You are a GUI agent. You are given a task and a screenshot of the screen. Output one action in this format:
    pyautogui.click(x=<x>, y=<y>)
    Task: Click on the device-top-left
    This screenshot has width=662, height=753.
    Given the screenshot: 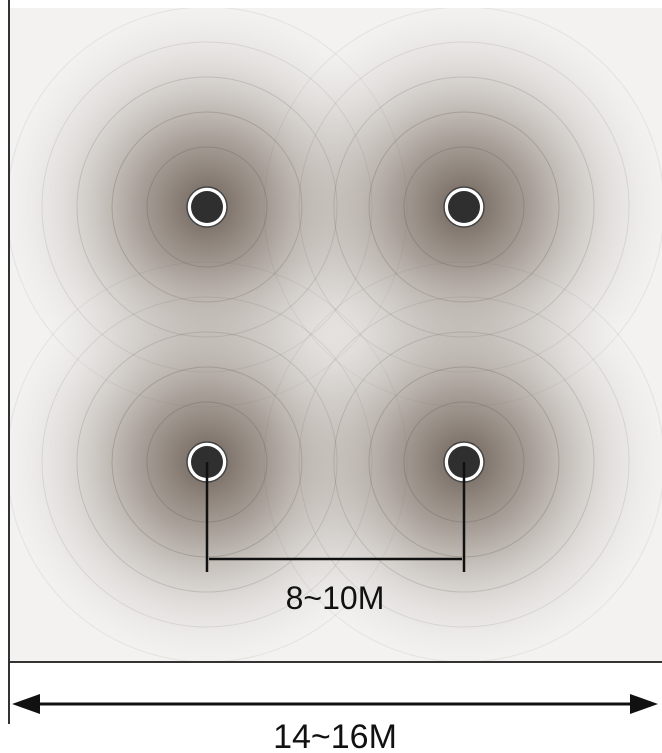 What is the action you would take?
    pyautogui.click(x=207, y=207)
    